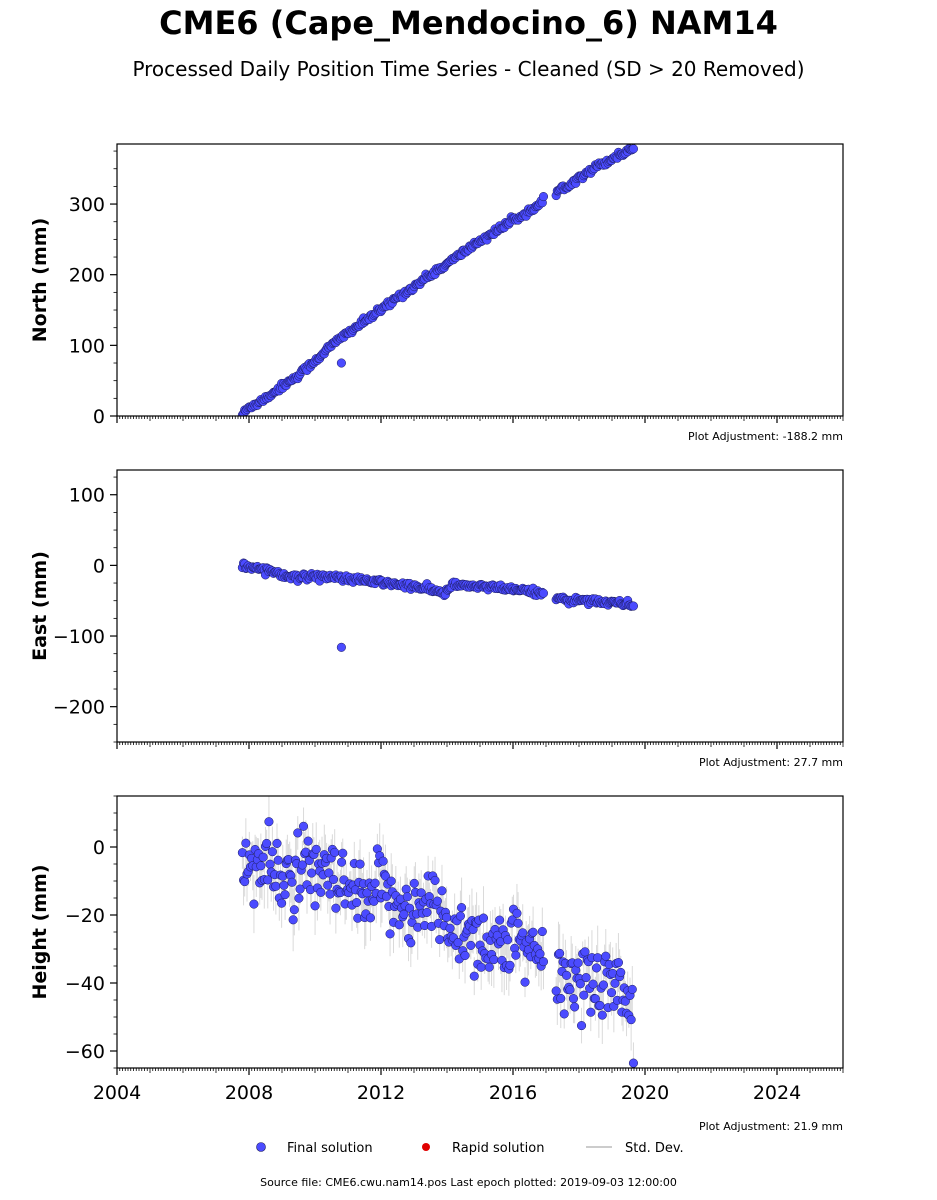  Describe the element at coordinates (771, 1126) in the screenshot. I see `plot-adjustment-note: Plot Adjustment: 21.9 mm` at that location.